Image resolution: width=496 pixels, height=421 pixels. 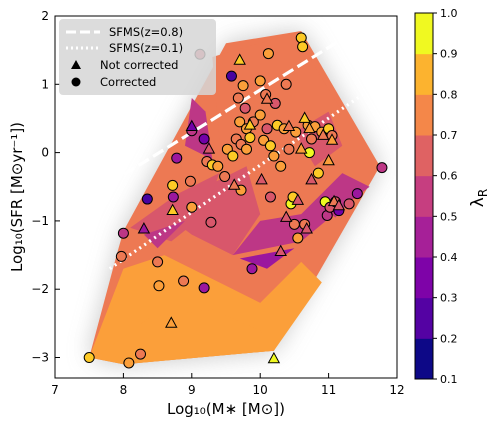 What do you see at coordinates (449, 216) in the screenshot?
I see `colorbar-tick-label: 0.5` at bounding box center [449, 216].